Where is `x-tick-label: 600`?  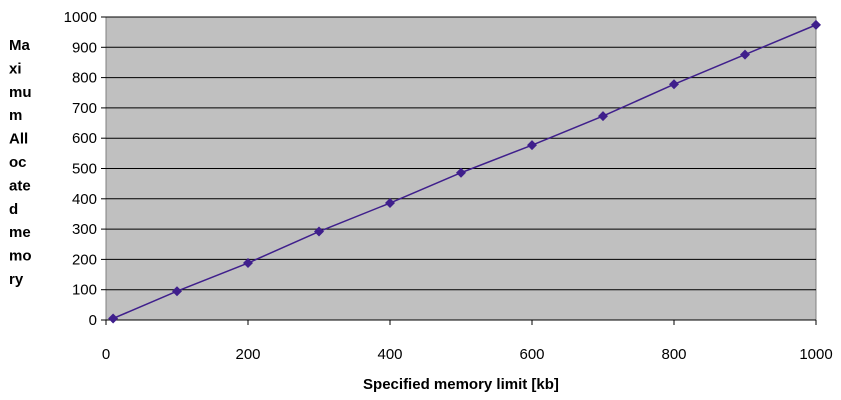 x-tick-label: 600 is located at coordinates (531, 354).